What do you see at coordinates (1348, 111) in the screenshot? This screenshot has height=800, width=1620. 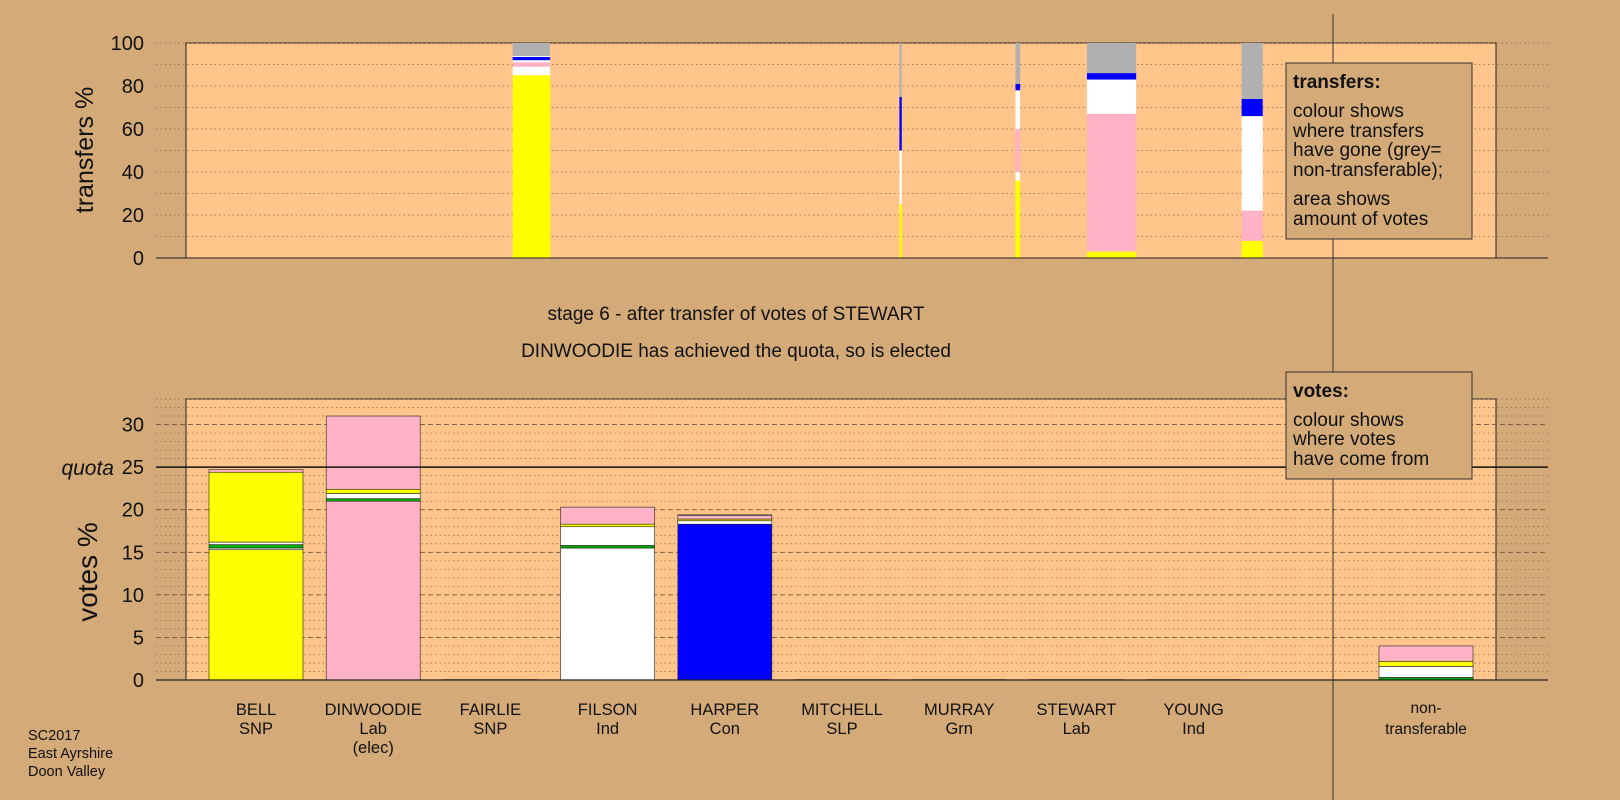 I see `transfers-legend-line: colour shows` at bounding box center [1348, 111].